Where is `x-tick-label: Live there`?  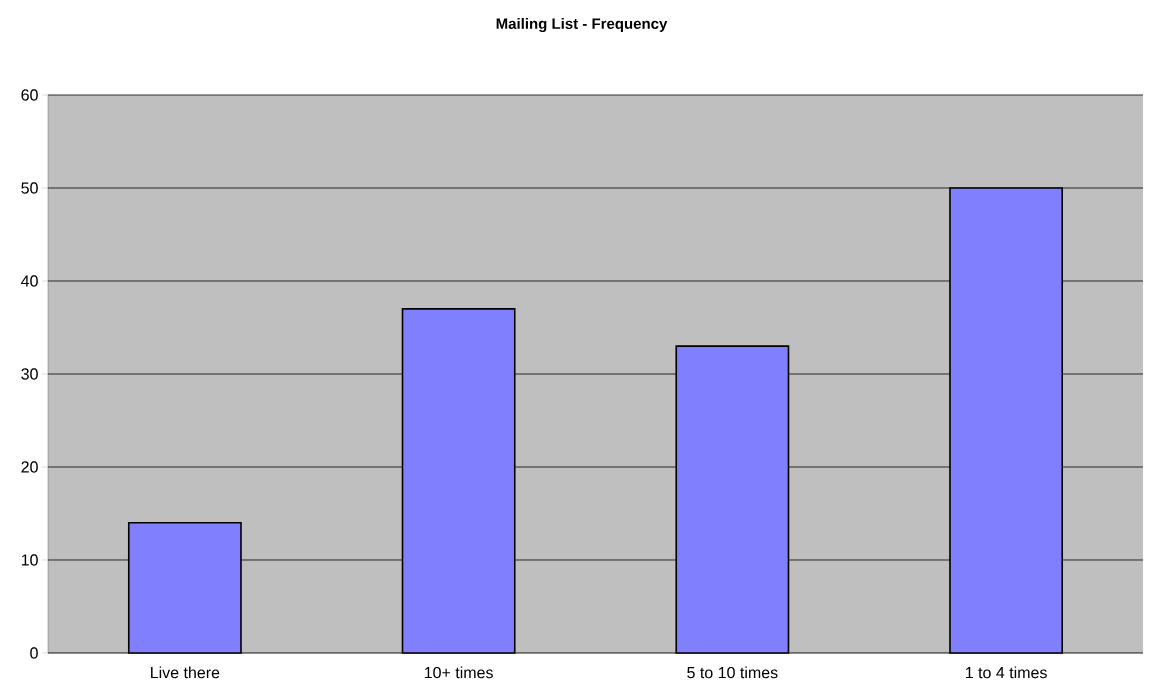 x-tick-label: Live there is located at coordinates (185, 672).